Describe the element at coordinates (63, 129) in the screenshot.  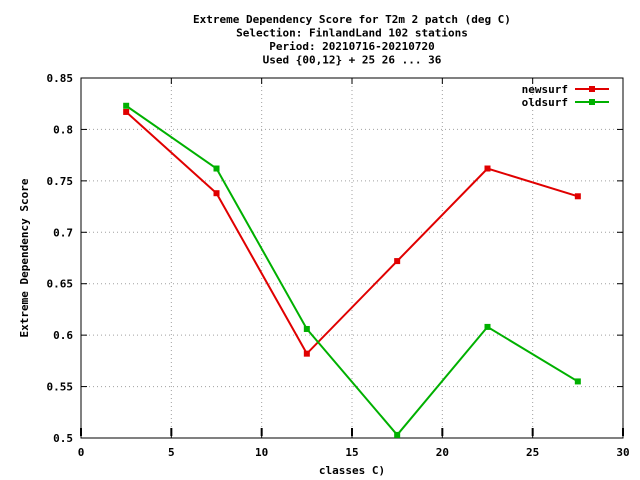
I see `y-tick-label: 0.8` at that location.